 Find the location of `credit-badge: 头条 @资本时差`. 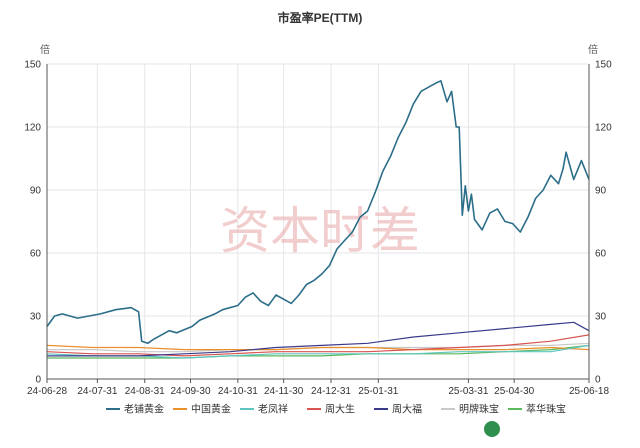

credit-badge: 头条 @资本时差 is located at coordinates (549, 429).